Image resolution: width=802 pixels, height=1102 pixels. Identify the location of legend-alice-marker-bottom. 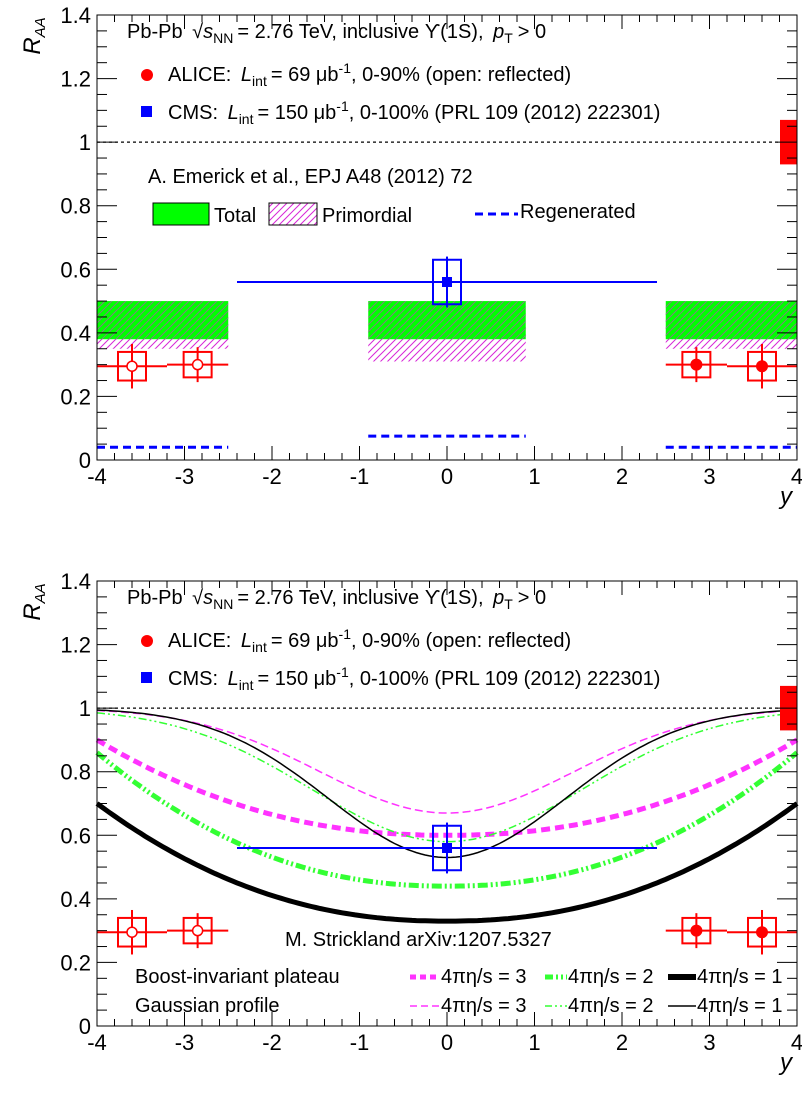
(147, 641).